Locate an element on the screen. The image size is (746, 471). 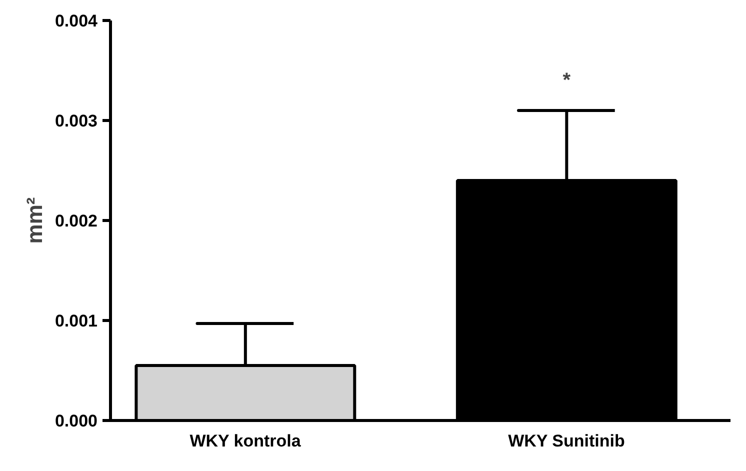
y-tick-label: 0.002 is located at coordinates (76, 221).